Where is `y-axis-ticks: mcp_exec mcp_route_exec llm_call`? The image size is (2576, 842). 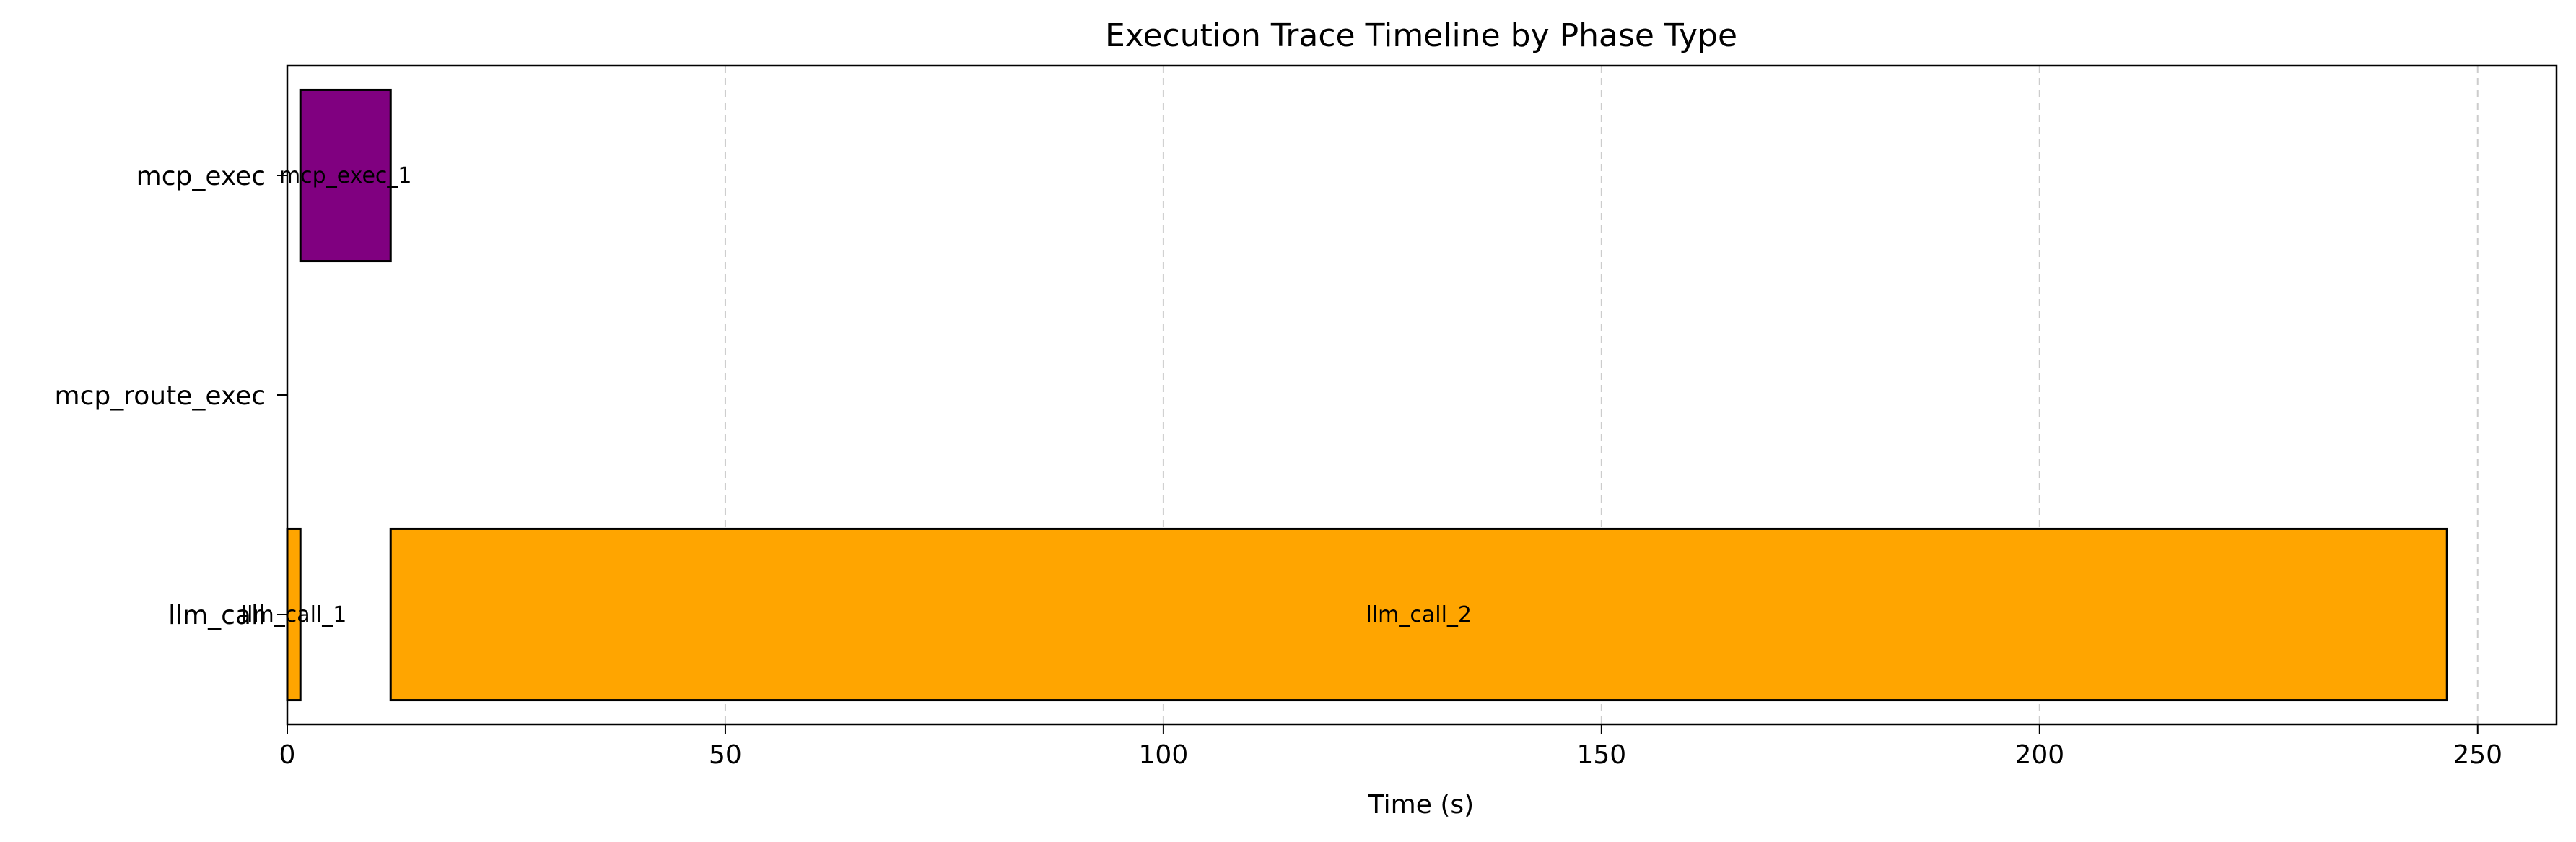
y-axis-ticks: mcp_exec mcp_route_exec llm_call is located at coordinates (171, 396).